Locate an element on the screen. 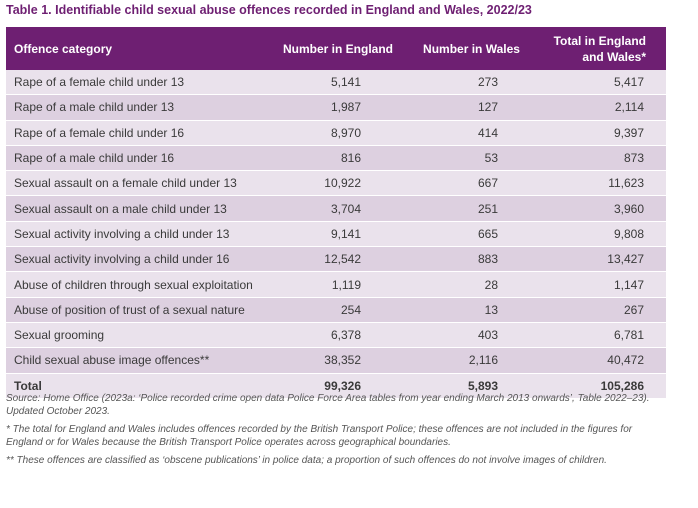 This screenshot has height=508, width=698. table-row: Sexual grooming 6,378 403 6,781 is located at coordinates (336, 335).